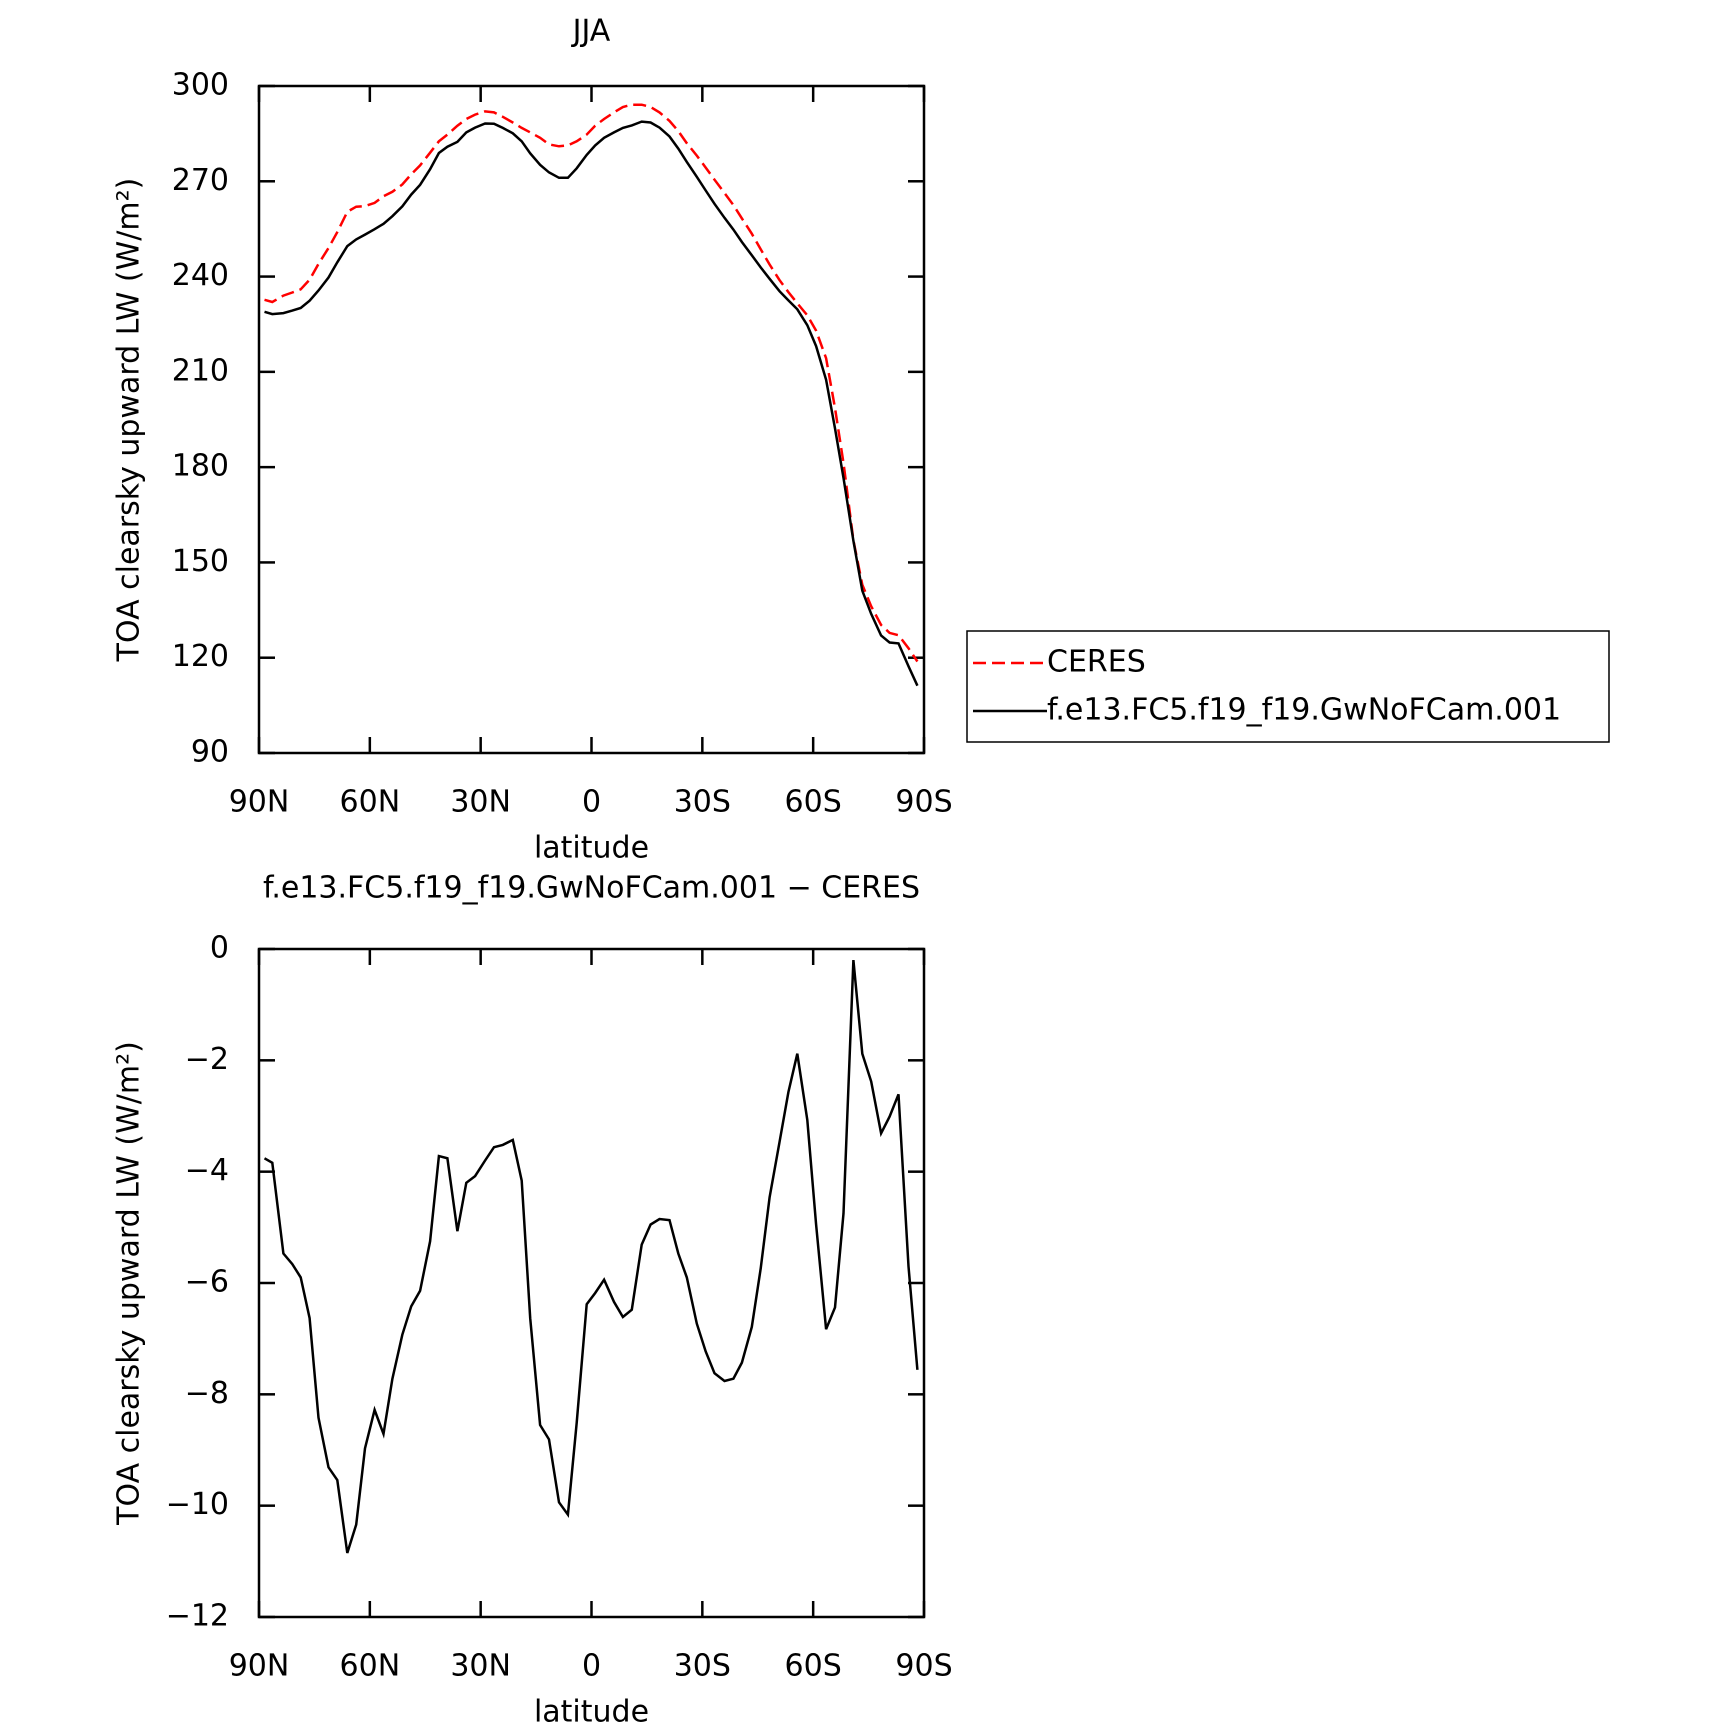 The width and height of the screenshot is (1710, 1723). I want to click on chart-title: JJA, so click(591, 31).